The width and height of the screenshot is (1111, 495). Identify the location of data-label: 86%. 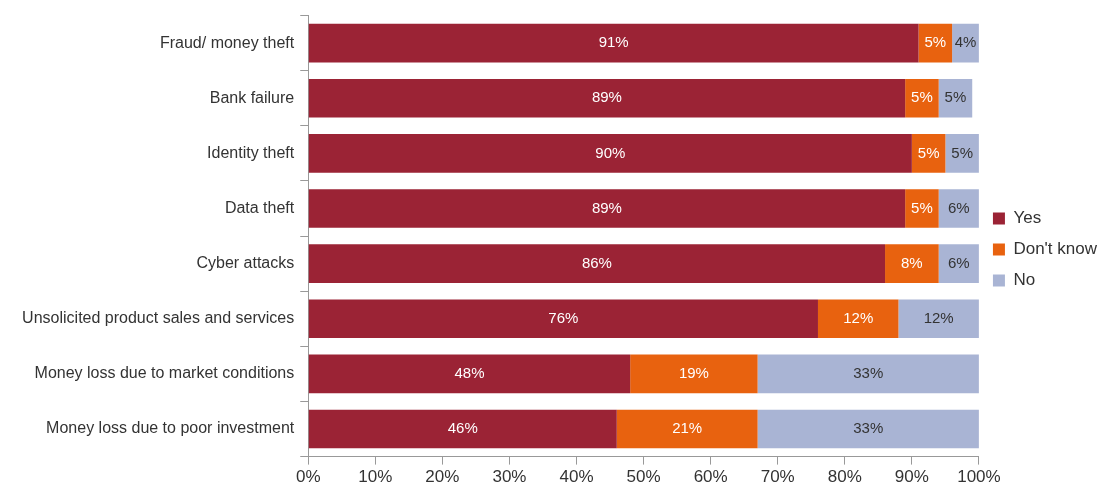
(596, 262).